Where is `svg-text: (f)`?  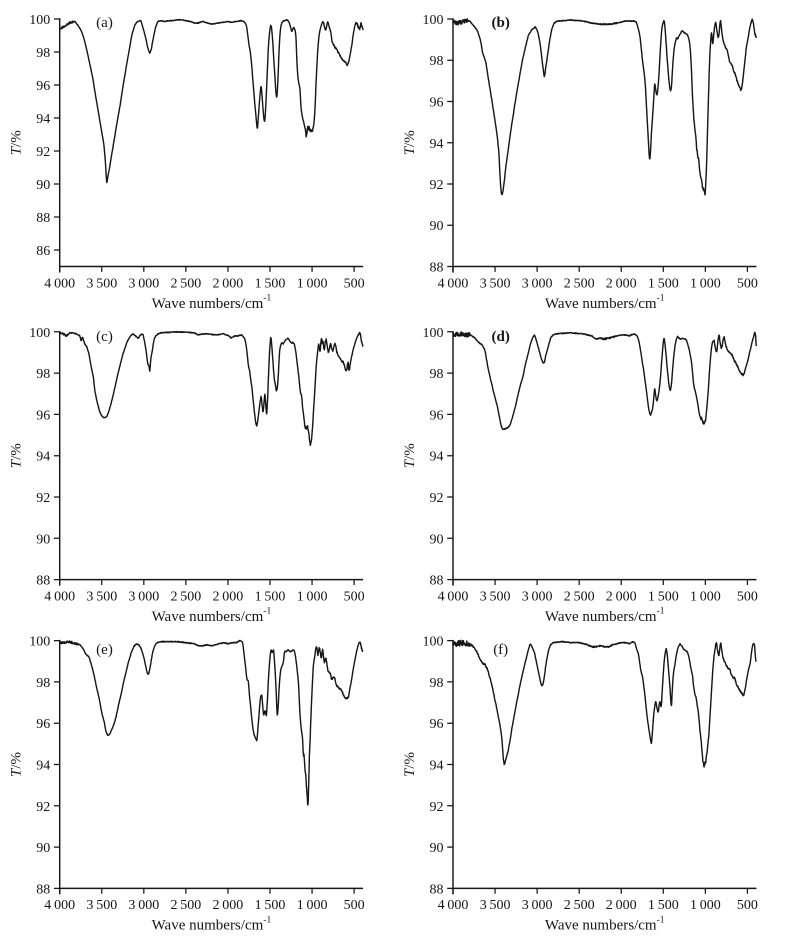
svg-text: (f) is located at coordinates (500, 650).